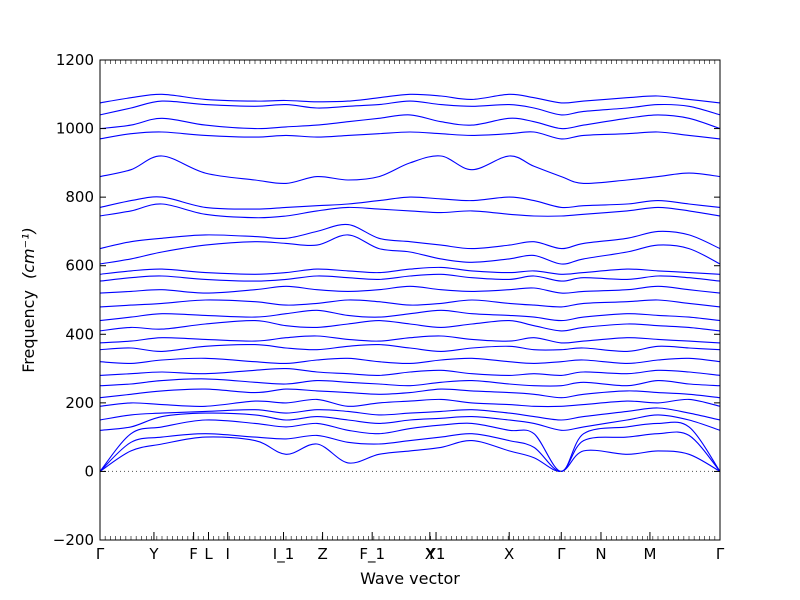  Describe the element at coordinates (153, 554) in the screenshot. I see `x-tick-label: Y` at that location.